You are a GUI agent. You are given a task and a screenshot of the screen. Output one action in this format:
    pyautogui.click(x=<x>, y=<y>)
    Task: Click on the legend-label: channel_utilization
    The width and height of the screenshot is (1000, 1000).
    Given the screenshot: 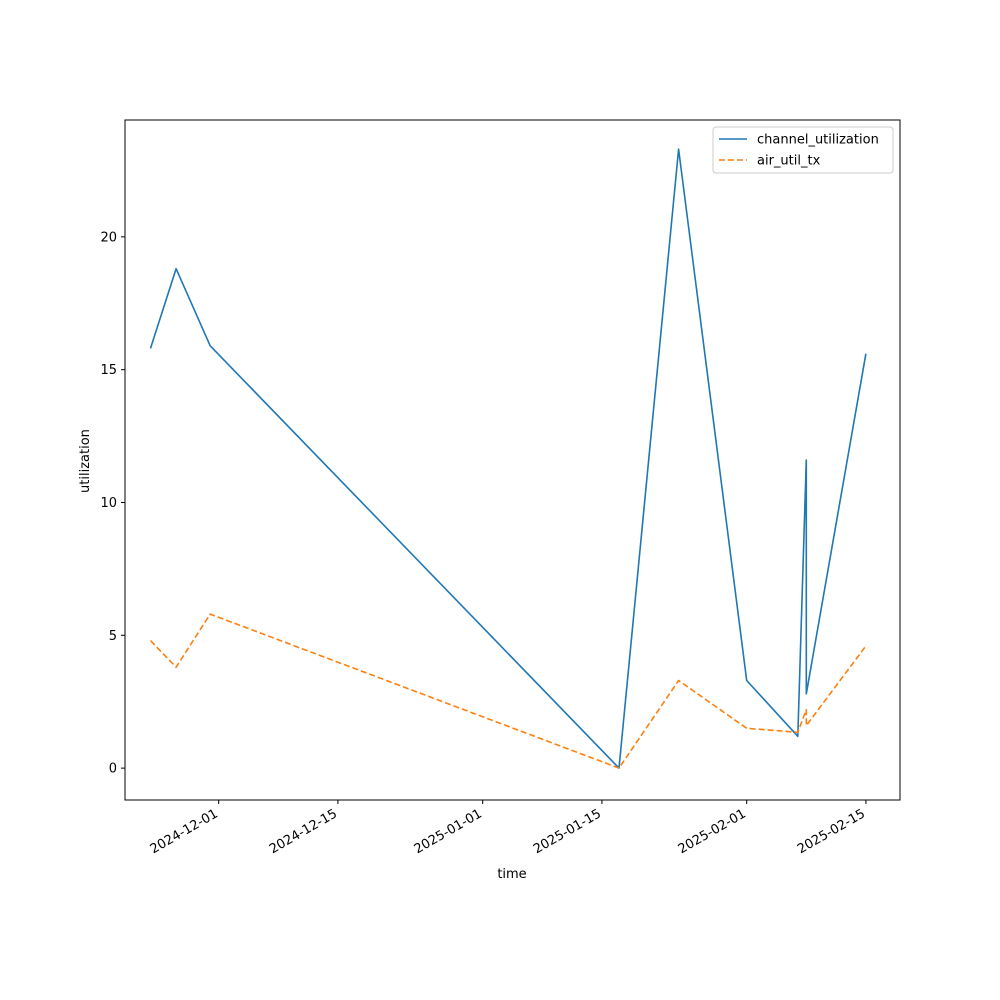 What is the action you would take?
    pyautogui.click(x=818, y=140)
    